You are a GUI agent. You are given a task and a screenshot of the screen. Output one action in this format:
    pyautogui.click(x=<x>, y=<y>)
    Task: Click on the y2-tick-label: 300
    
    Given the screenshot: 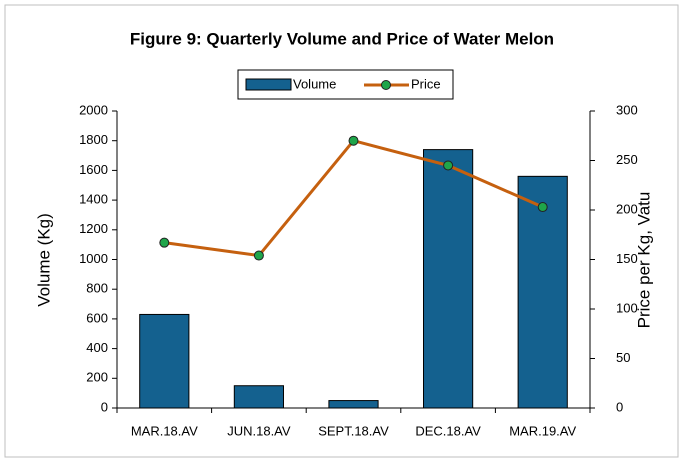 What is the action you would take?
    pyautogui.click(x=627, y=109)
    